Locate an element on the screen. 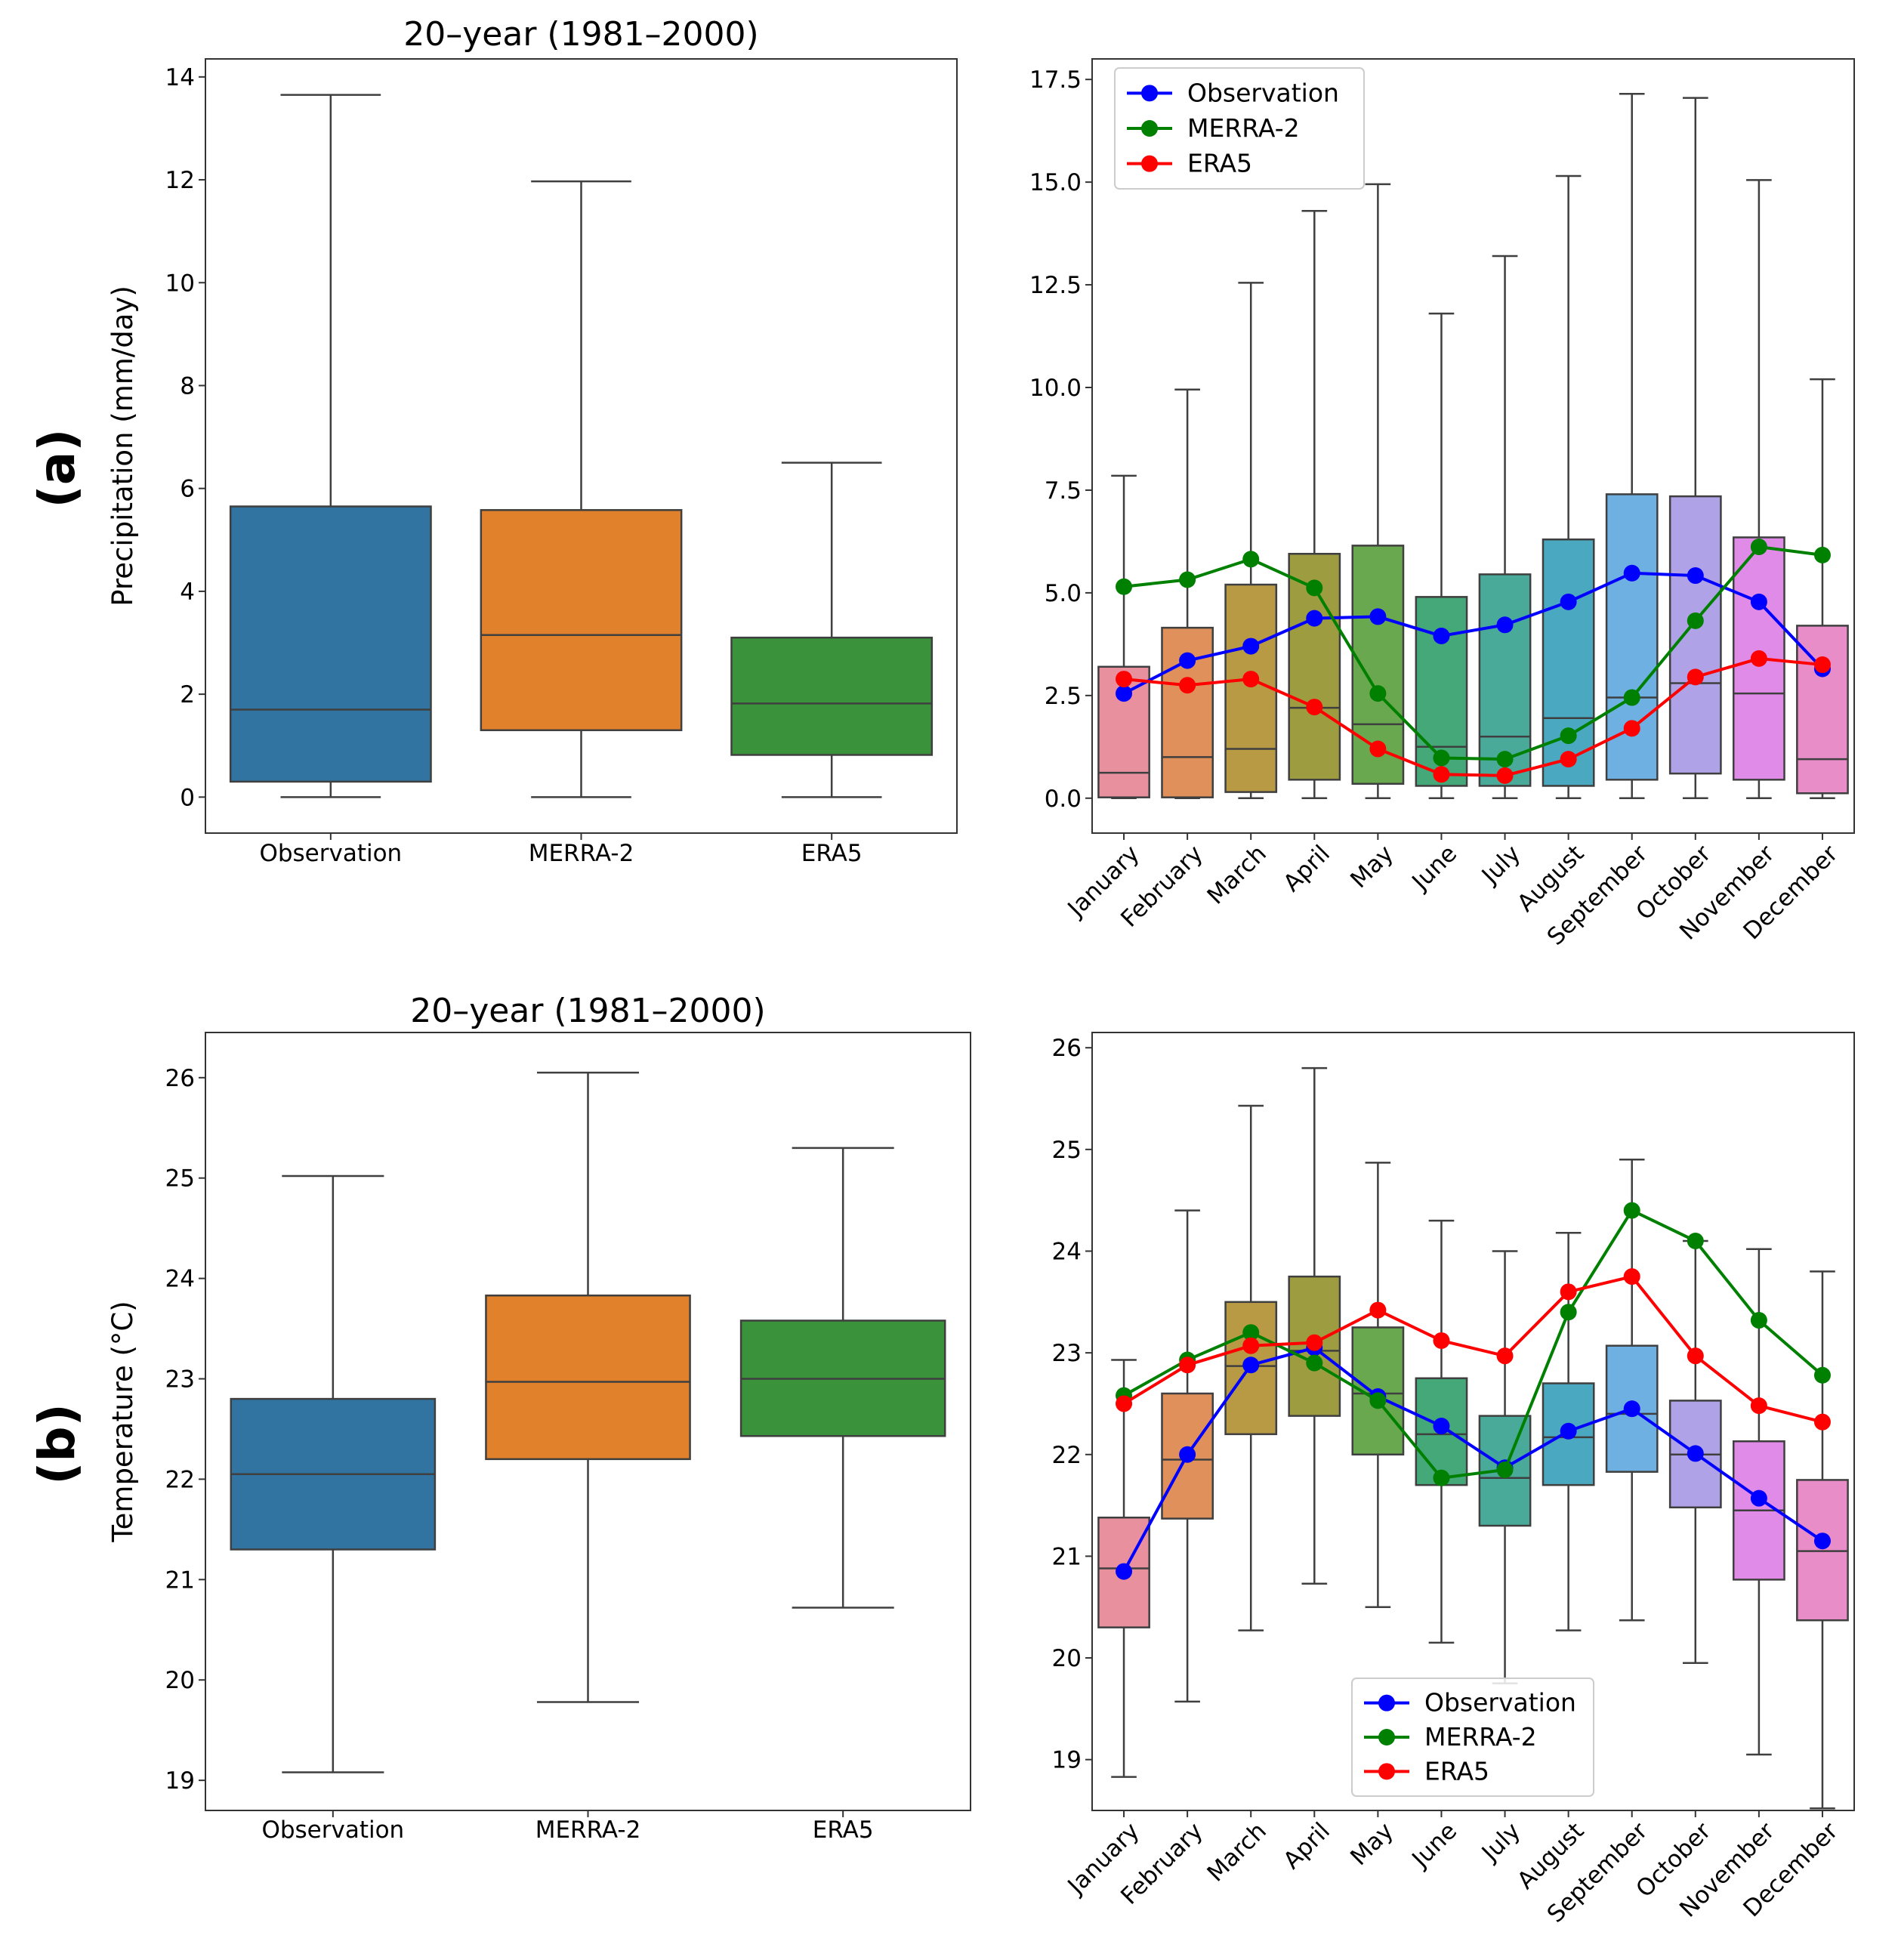 The width and height of the screenshot is (1898, 1960). y-tick-label: 26 is located at coordinates (1067, 1048).